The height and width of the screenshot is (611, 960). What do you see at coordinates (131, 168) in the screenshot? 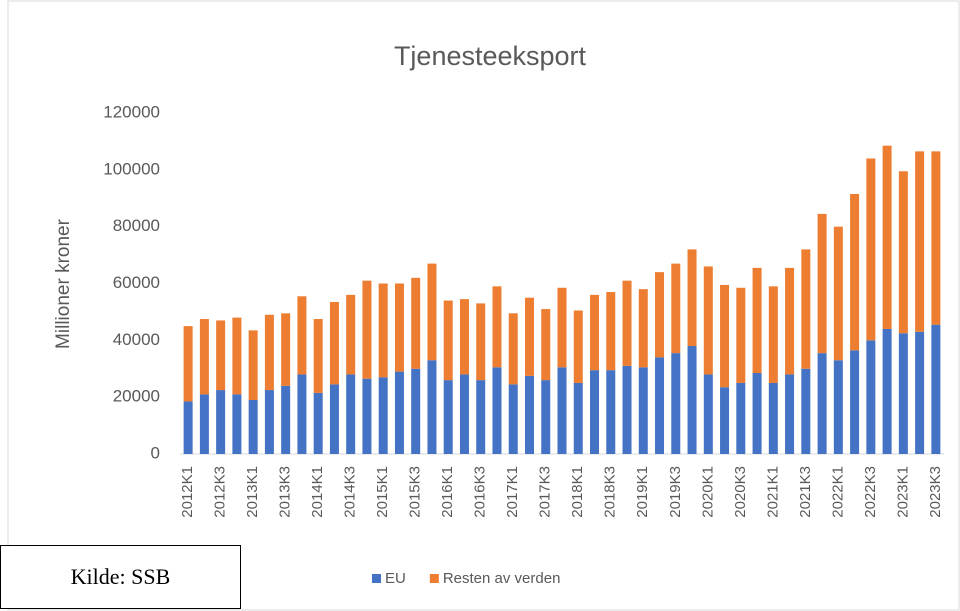
I see `y-tick-label: 100000` at bounding box center [131, 168].